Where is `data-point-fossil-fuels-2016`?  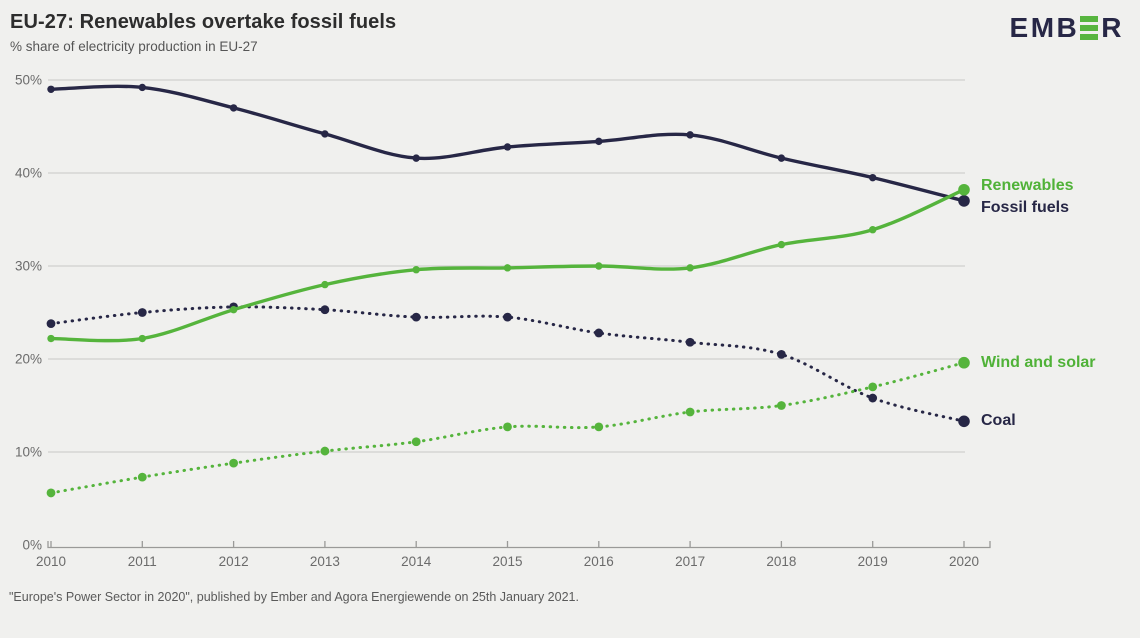
data-point-fossil-fuels-2016 is located at coordinates (599, 141).